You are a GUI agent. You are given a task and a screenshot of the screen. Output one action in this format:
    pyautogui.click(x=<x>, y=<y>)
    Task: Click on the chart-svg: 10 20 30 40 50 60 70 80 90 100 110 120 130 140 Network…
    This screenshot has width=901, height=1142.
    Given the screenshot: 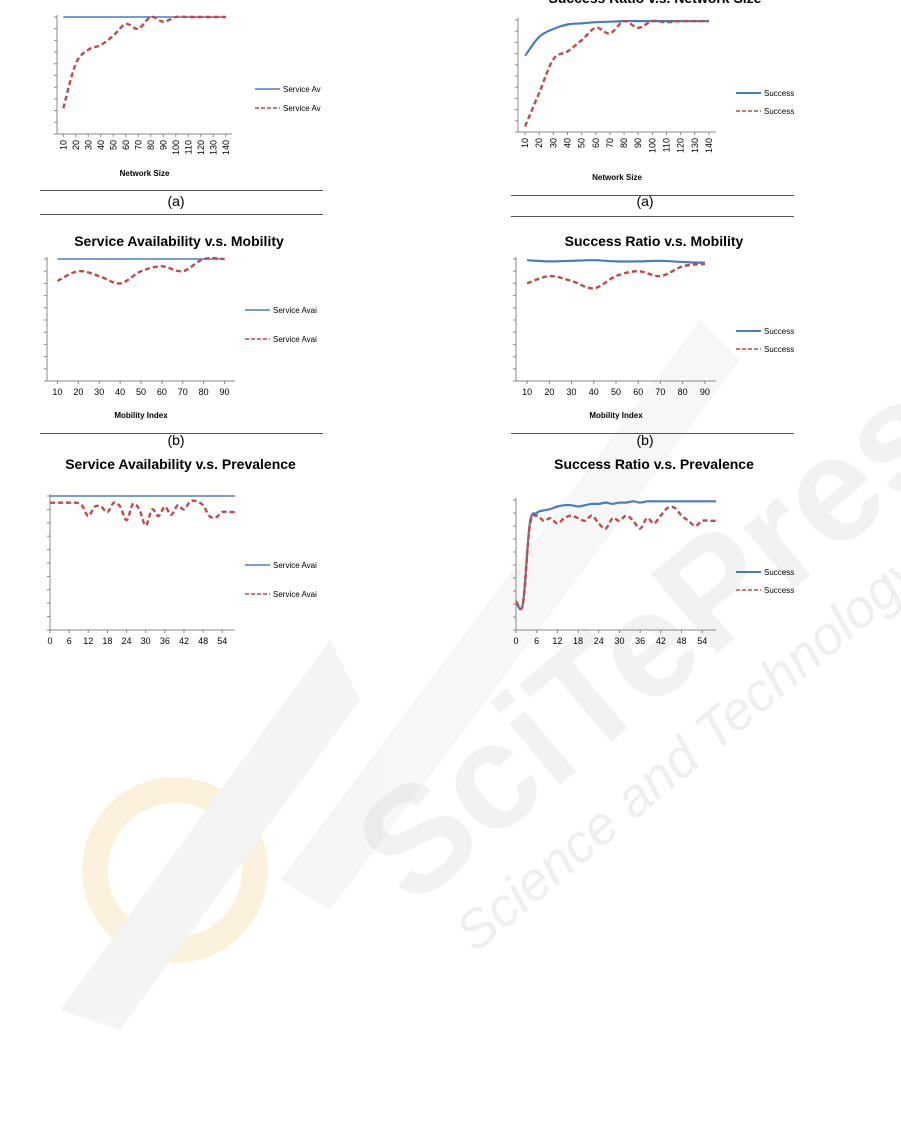 What is the action you would take?
    pyautogui.click(x=187, y=96)
    